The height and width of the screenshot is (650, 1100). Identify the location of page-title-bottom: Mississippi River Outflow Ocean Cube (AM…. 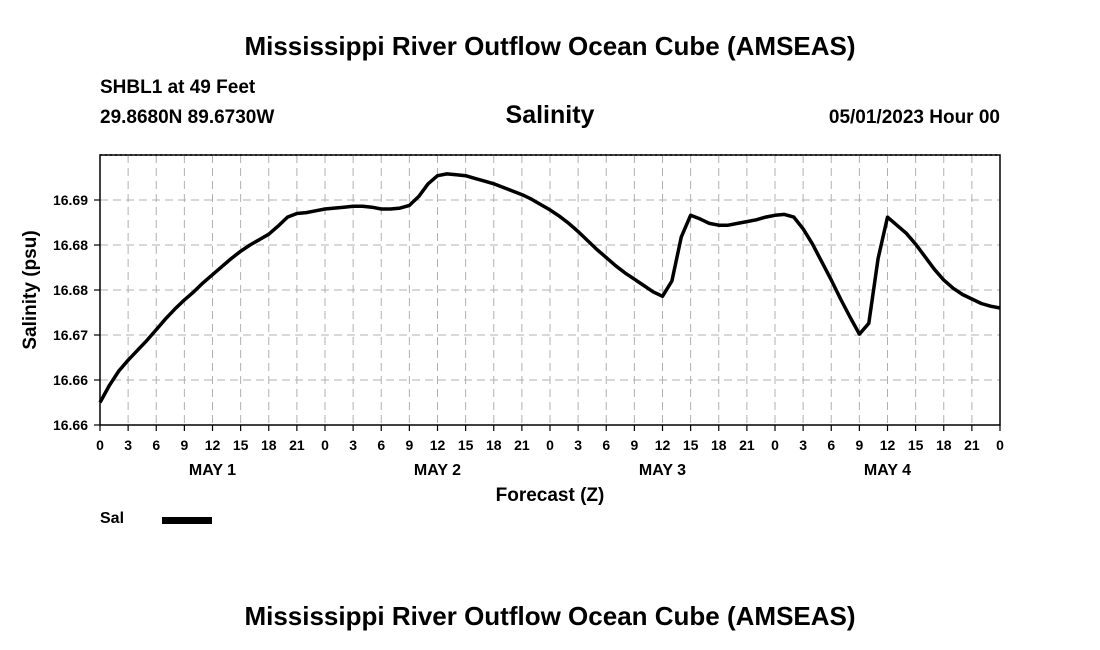
(550, 616).